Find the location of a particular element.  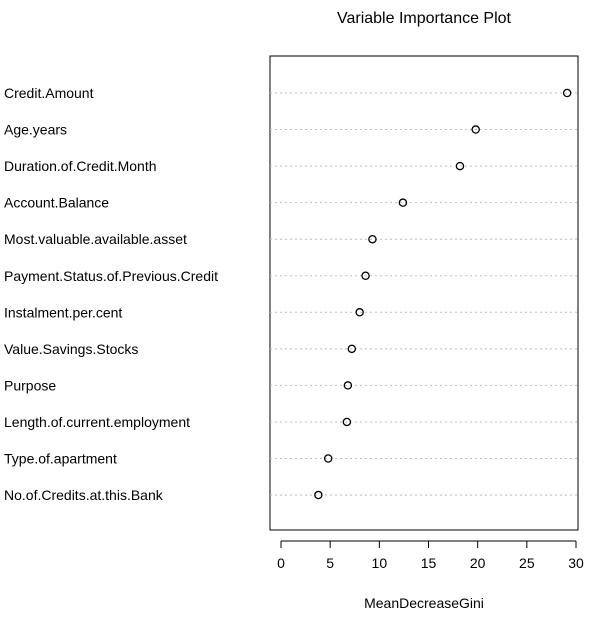

x-tick-label: 5 is located at coordinates (330, 563).